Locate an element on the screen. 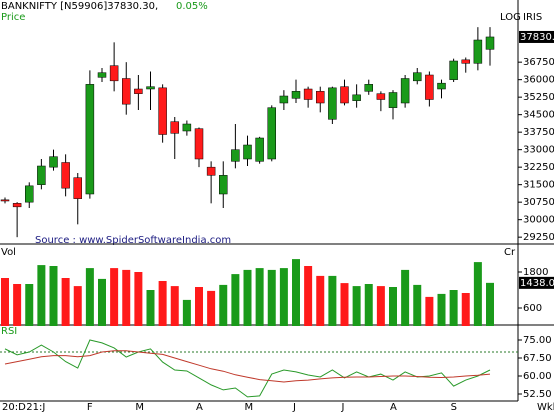 Image resolution: width=554 pixels, height=413 pixels. last-price: 37830.3 is located at coordinates (537, 37).